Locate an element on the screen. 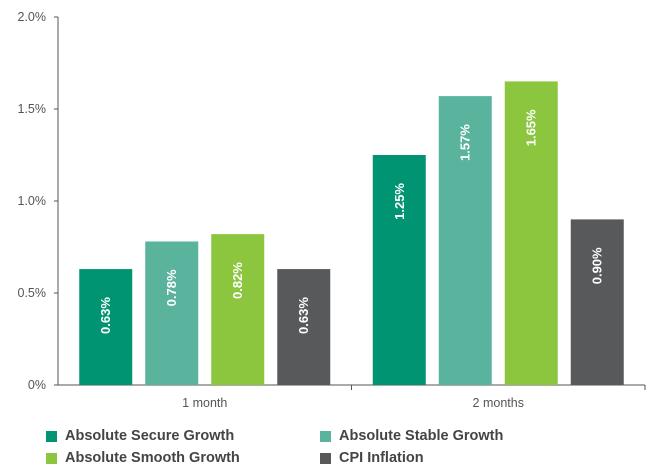 This screenshot has width=658, height=472. bar-value-label: 1.25% is located at coordinates (399, 201).